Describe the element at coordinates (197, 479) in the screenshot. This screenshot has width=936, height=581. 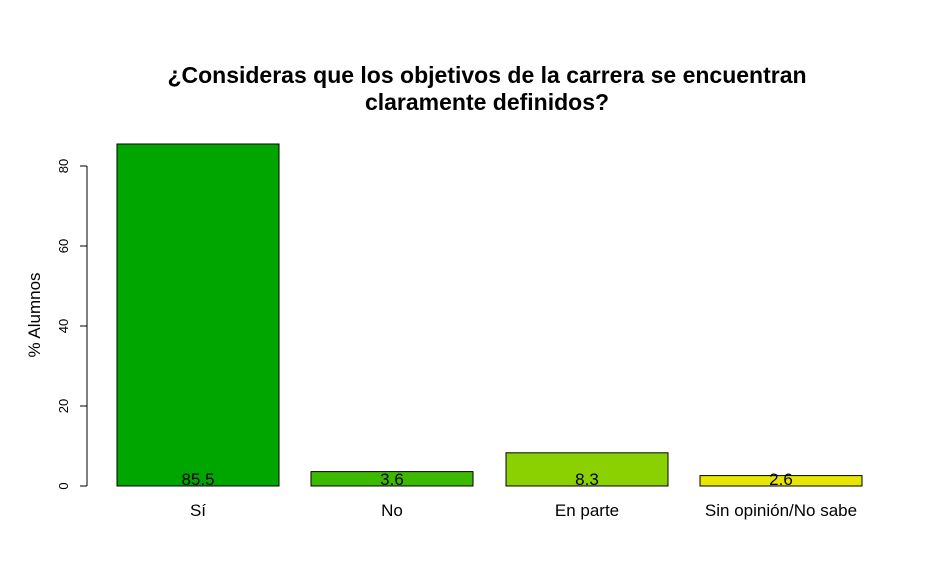
I see `bar-value-label: 85.5` at that location.